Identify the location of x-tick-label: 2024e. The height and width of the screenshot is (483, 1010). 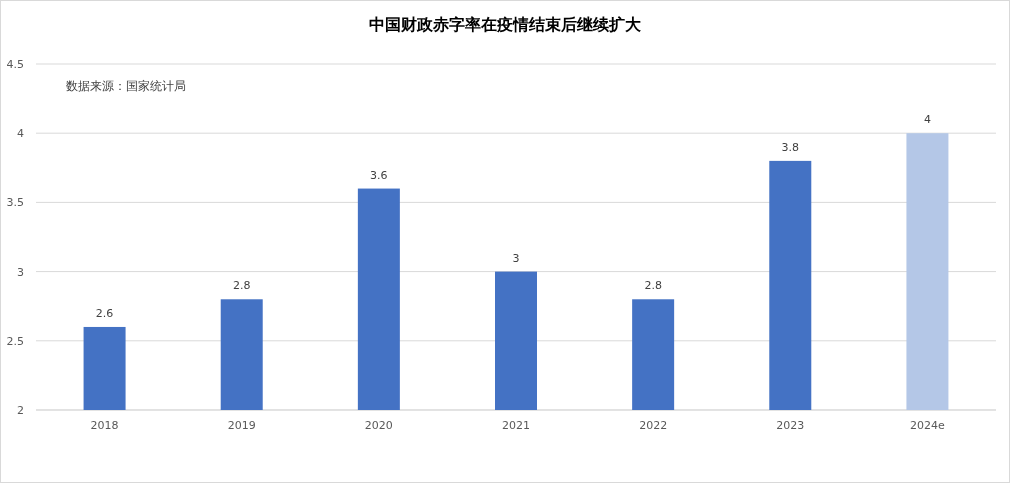
(928, 425).